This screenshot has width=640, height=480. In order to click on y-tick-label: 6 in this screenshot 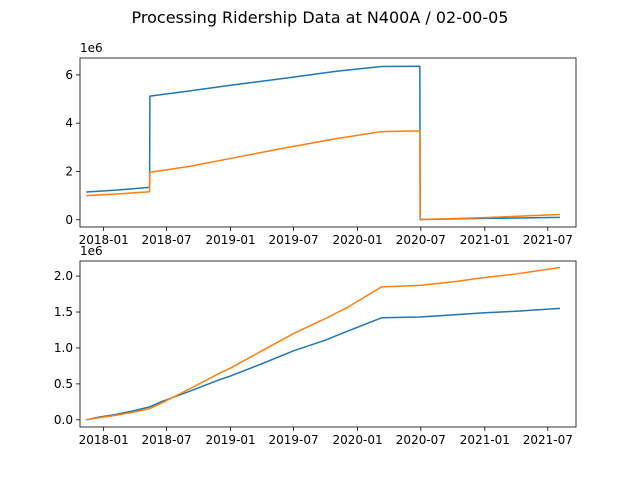, I will do `click(69, 75)`.